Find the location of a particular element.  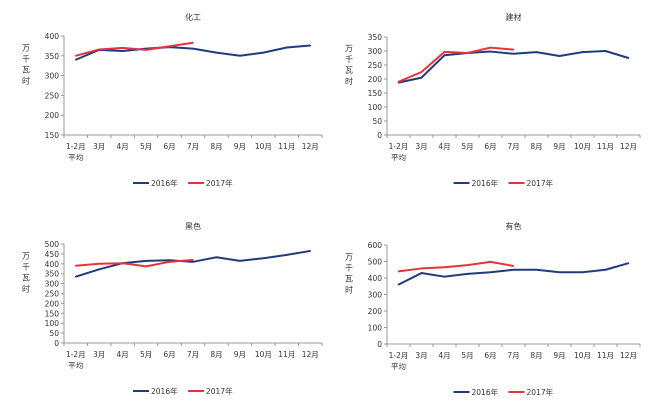

x-tick-label: 12月 is located at coordinates (628, 355).